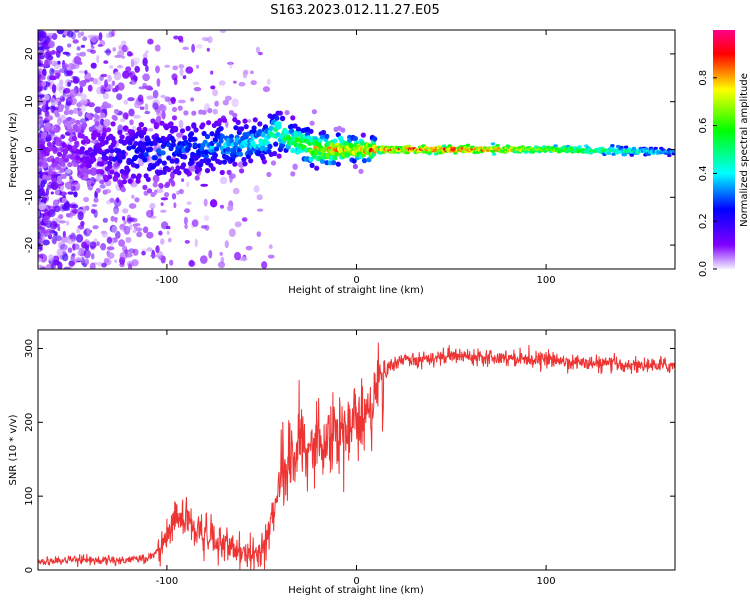  Describe the element at coordinates (356, 280) in the screenshot. I see `spectrogram-x-tick-label: 0` at that location.